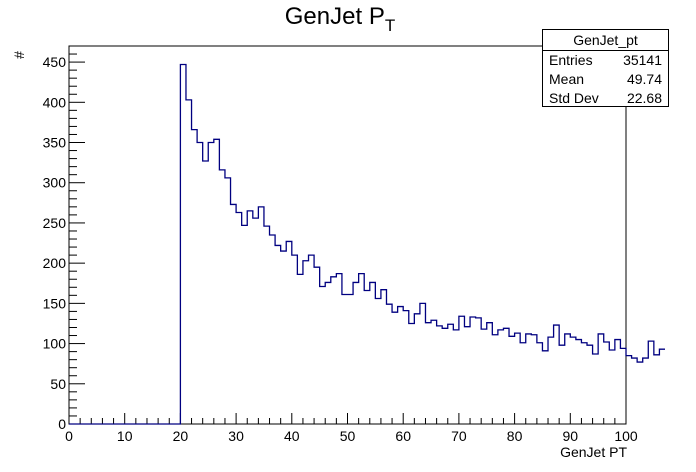  What do you see at coordinates (125, 436) in the screenshot?
I see `x-tick-label: 10` at bounding box center [125, 436].